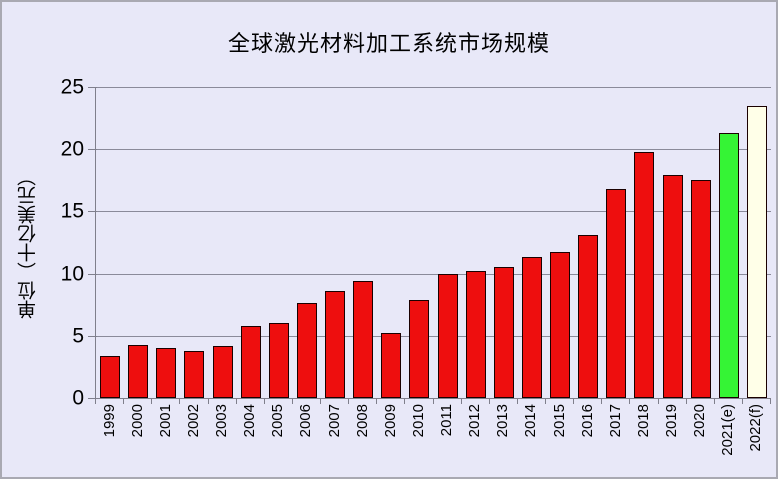  What do you see at coordinates (559, 421) in the screenshot?
I see `x-label-2015: 2015` at bounding box center [559, 421].